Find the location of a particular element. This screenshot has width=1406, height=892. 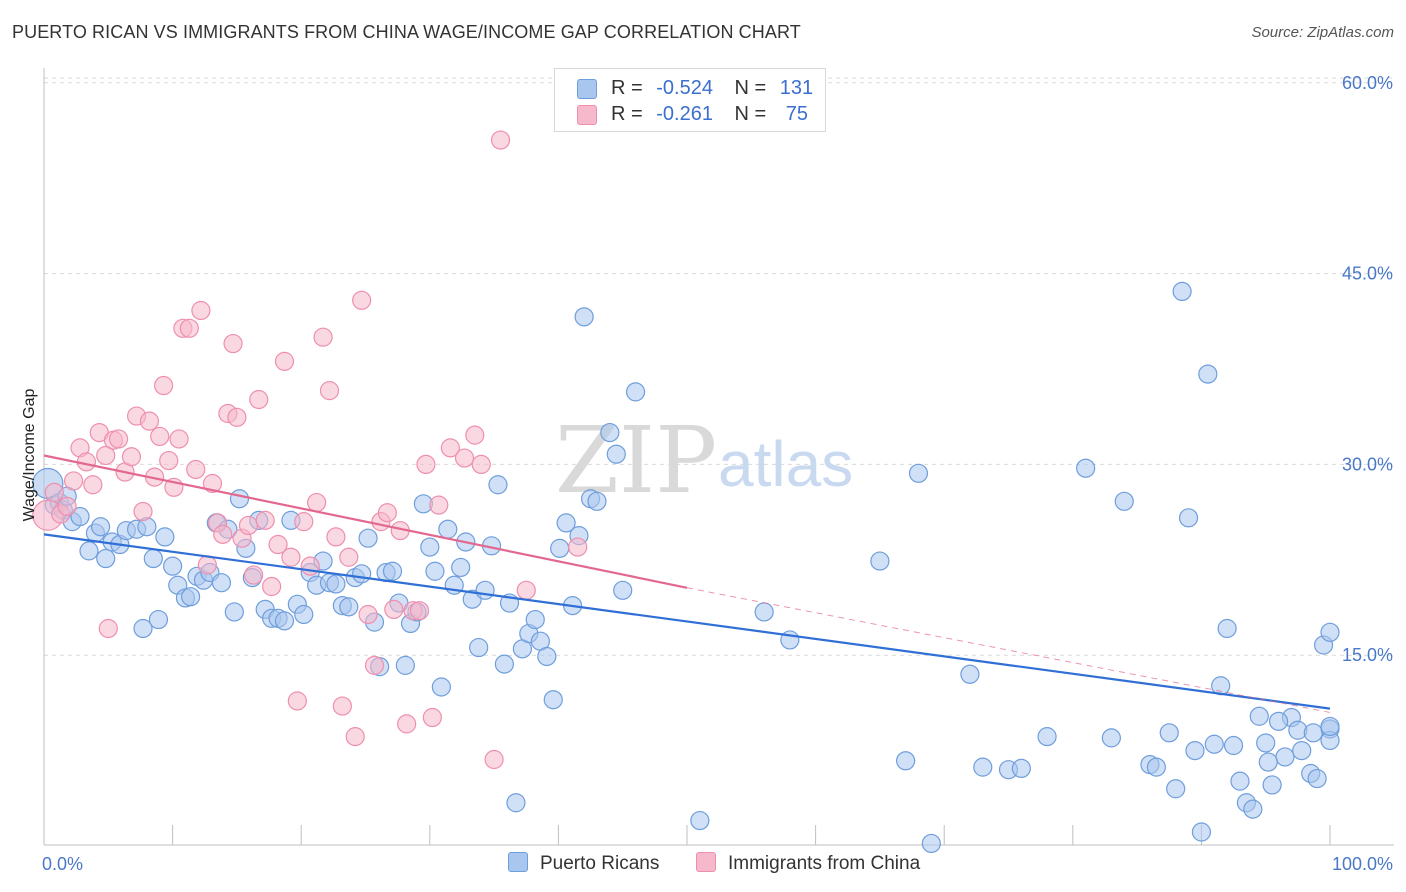

x-tick-label: 0.0% is located at coordinates (62, 864).